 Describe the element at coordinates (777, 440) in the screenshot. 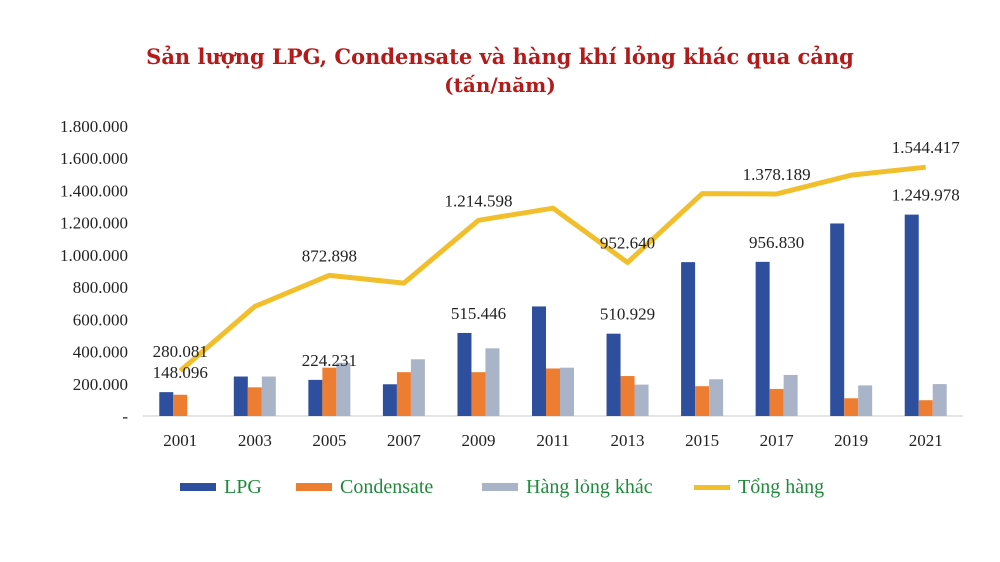

I see `x-tick-label: 2017` at that location.